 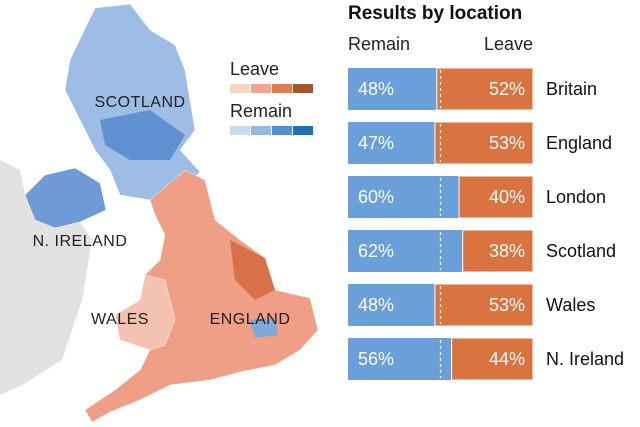 I want to click on category-label: N. Ireland, so click(x=585, y=359).